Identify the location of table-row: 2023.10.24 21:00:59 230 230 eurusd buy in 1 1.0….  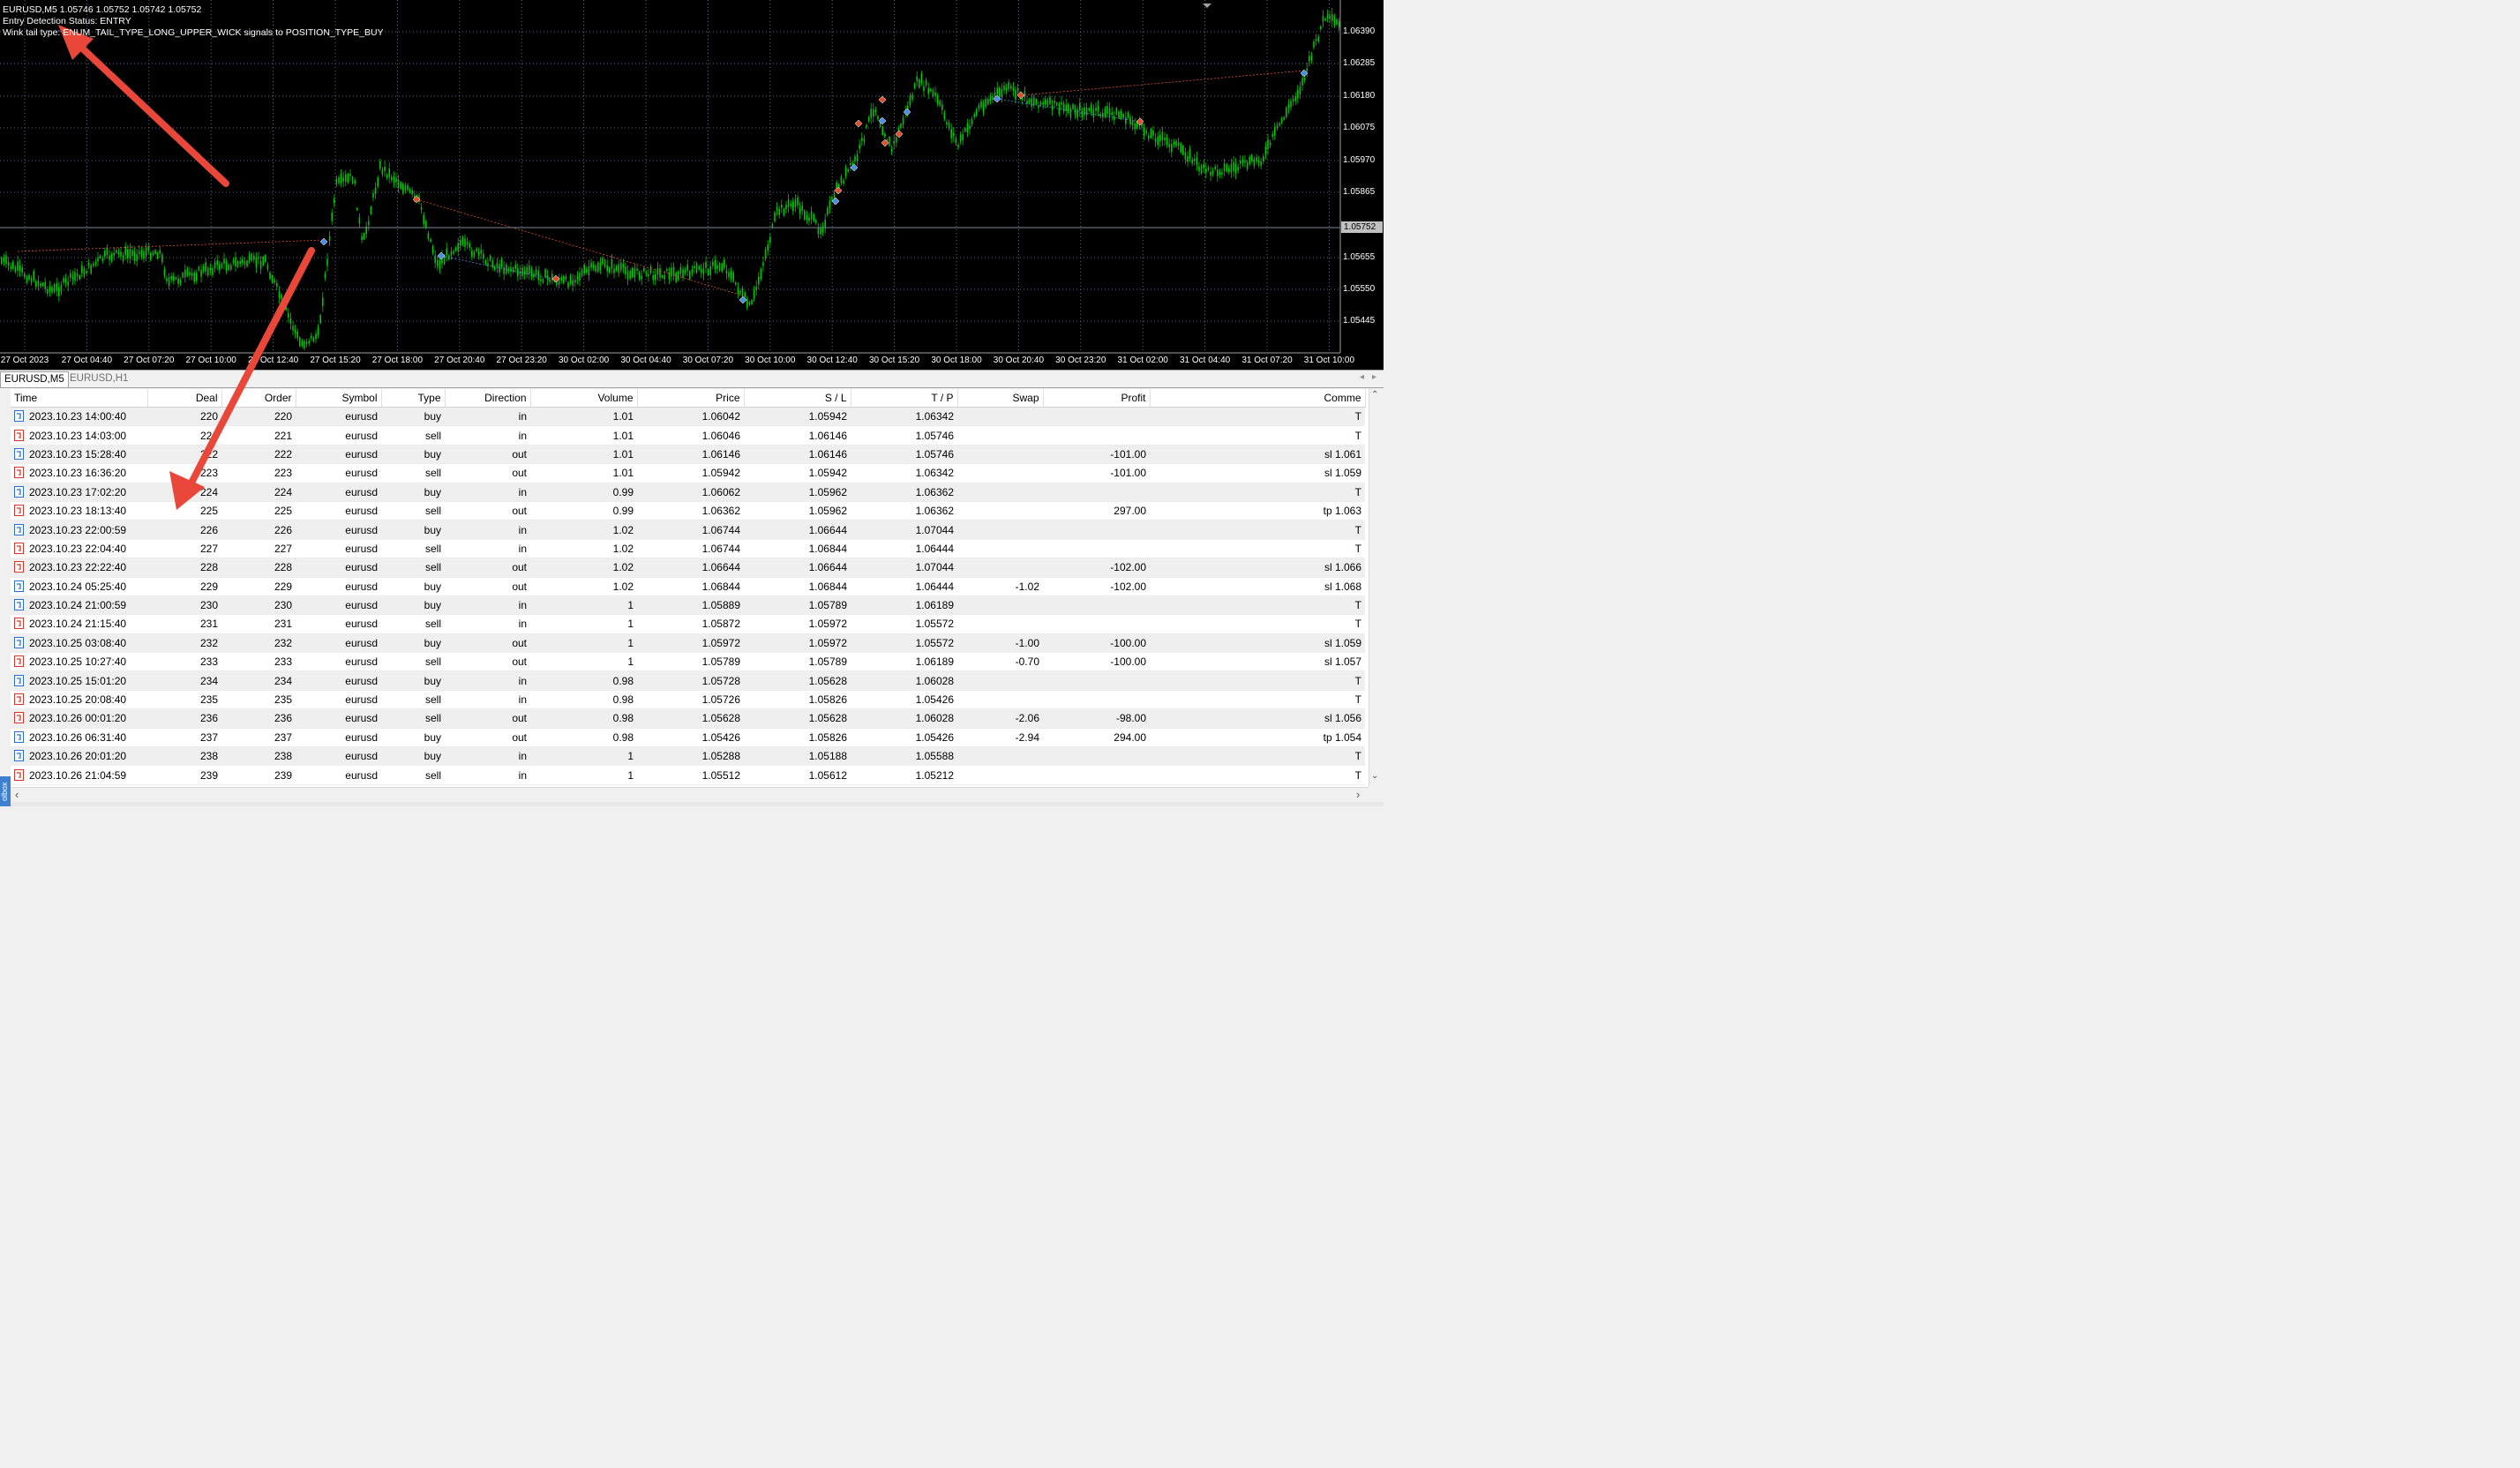
(688, 605).